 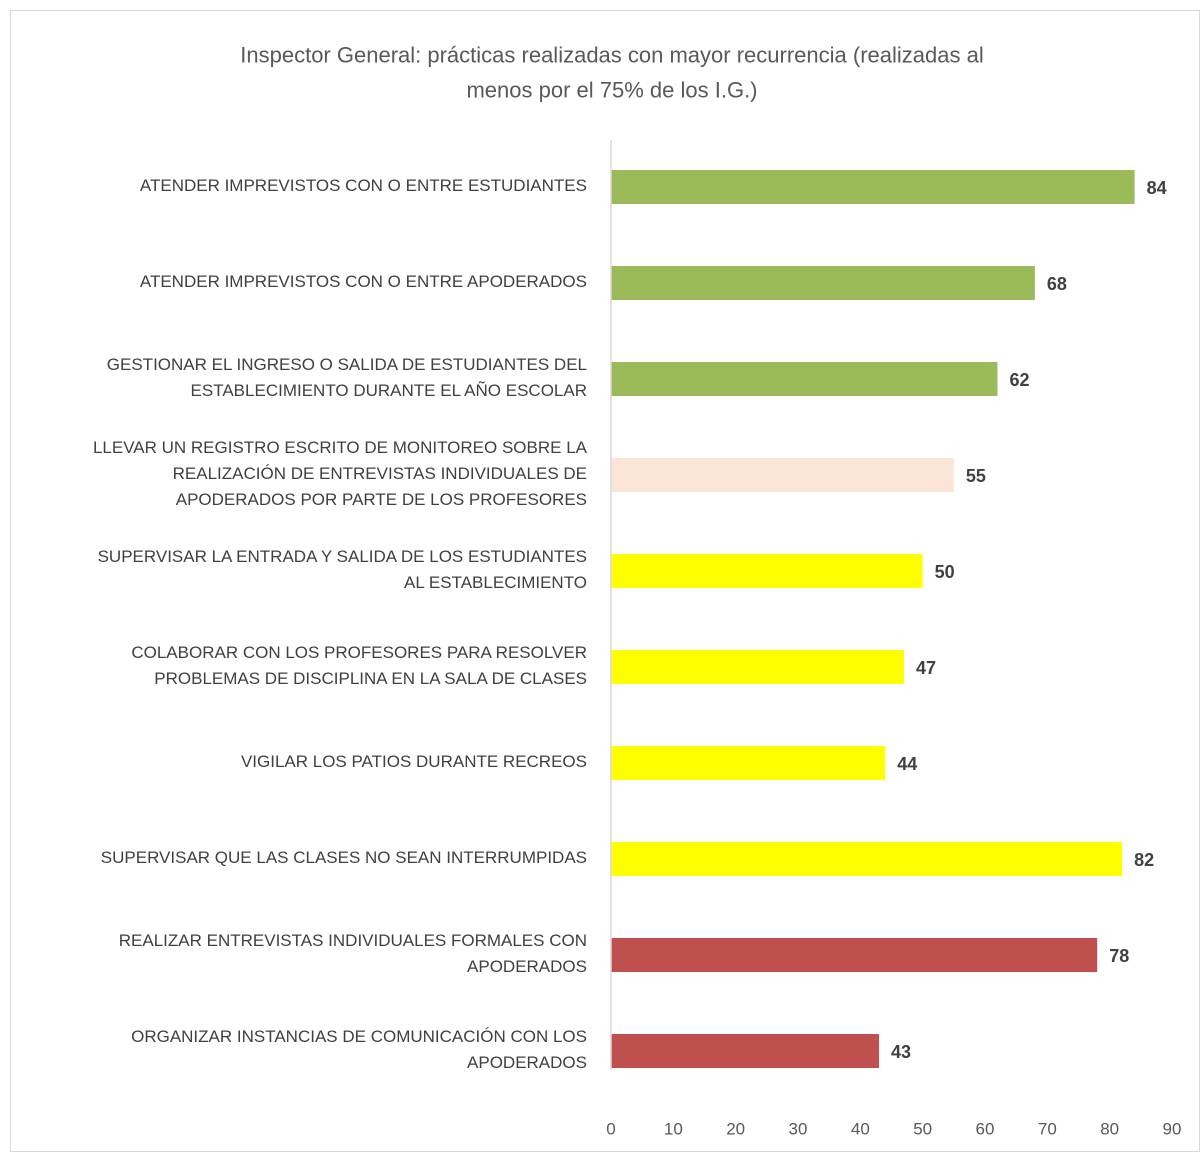 I want to click on x-tick-label: 10, so click(x=673, y=1128).